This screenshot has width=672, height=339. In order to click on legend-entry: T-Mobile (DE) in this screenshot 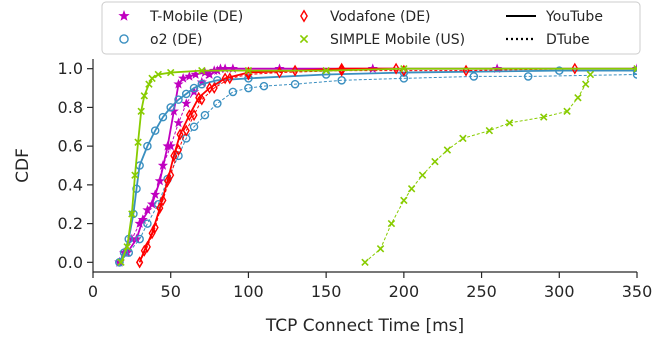, I will do `click(180, 17)`.